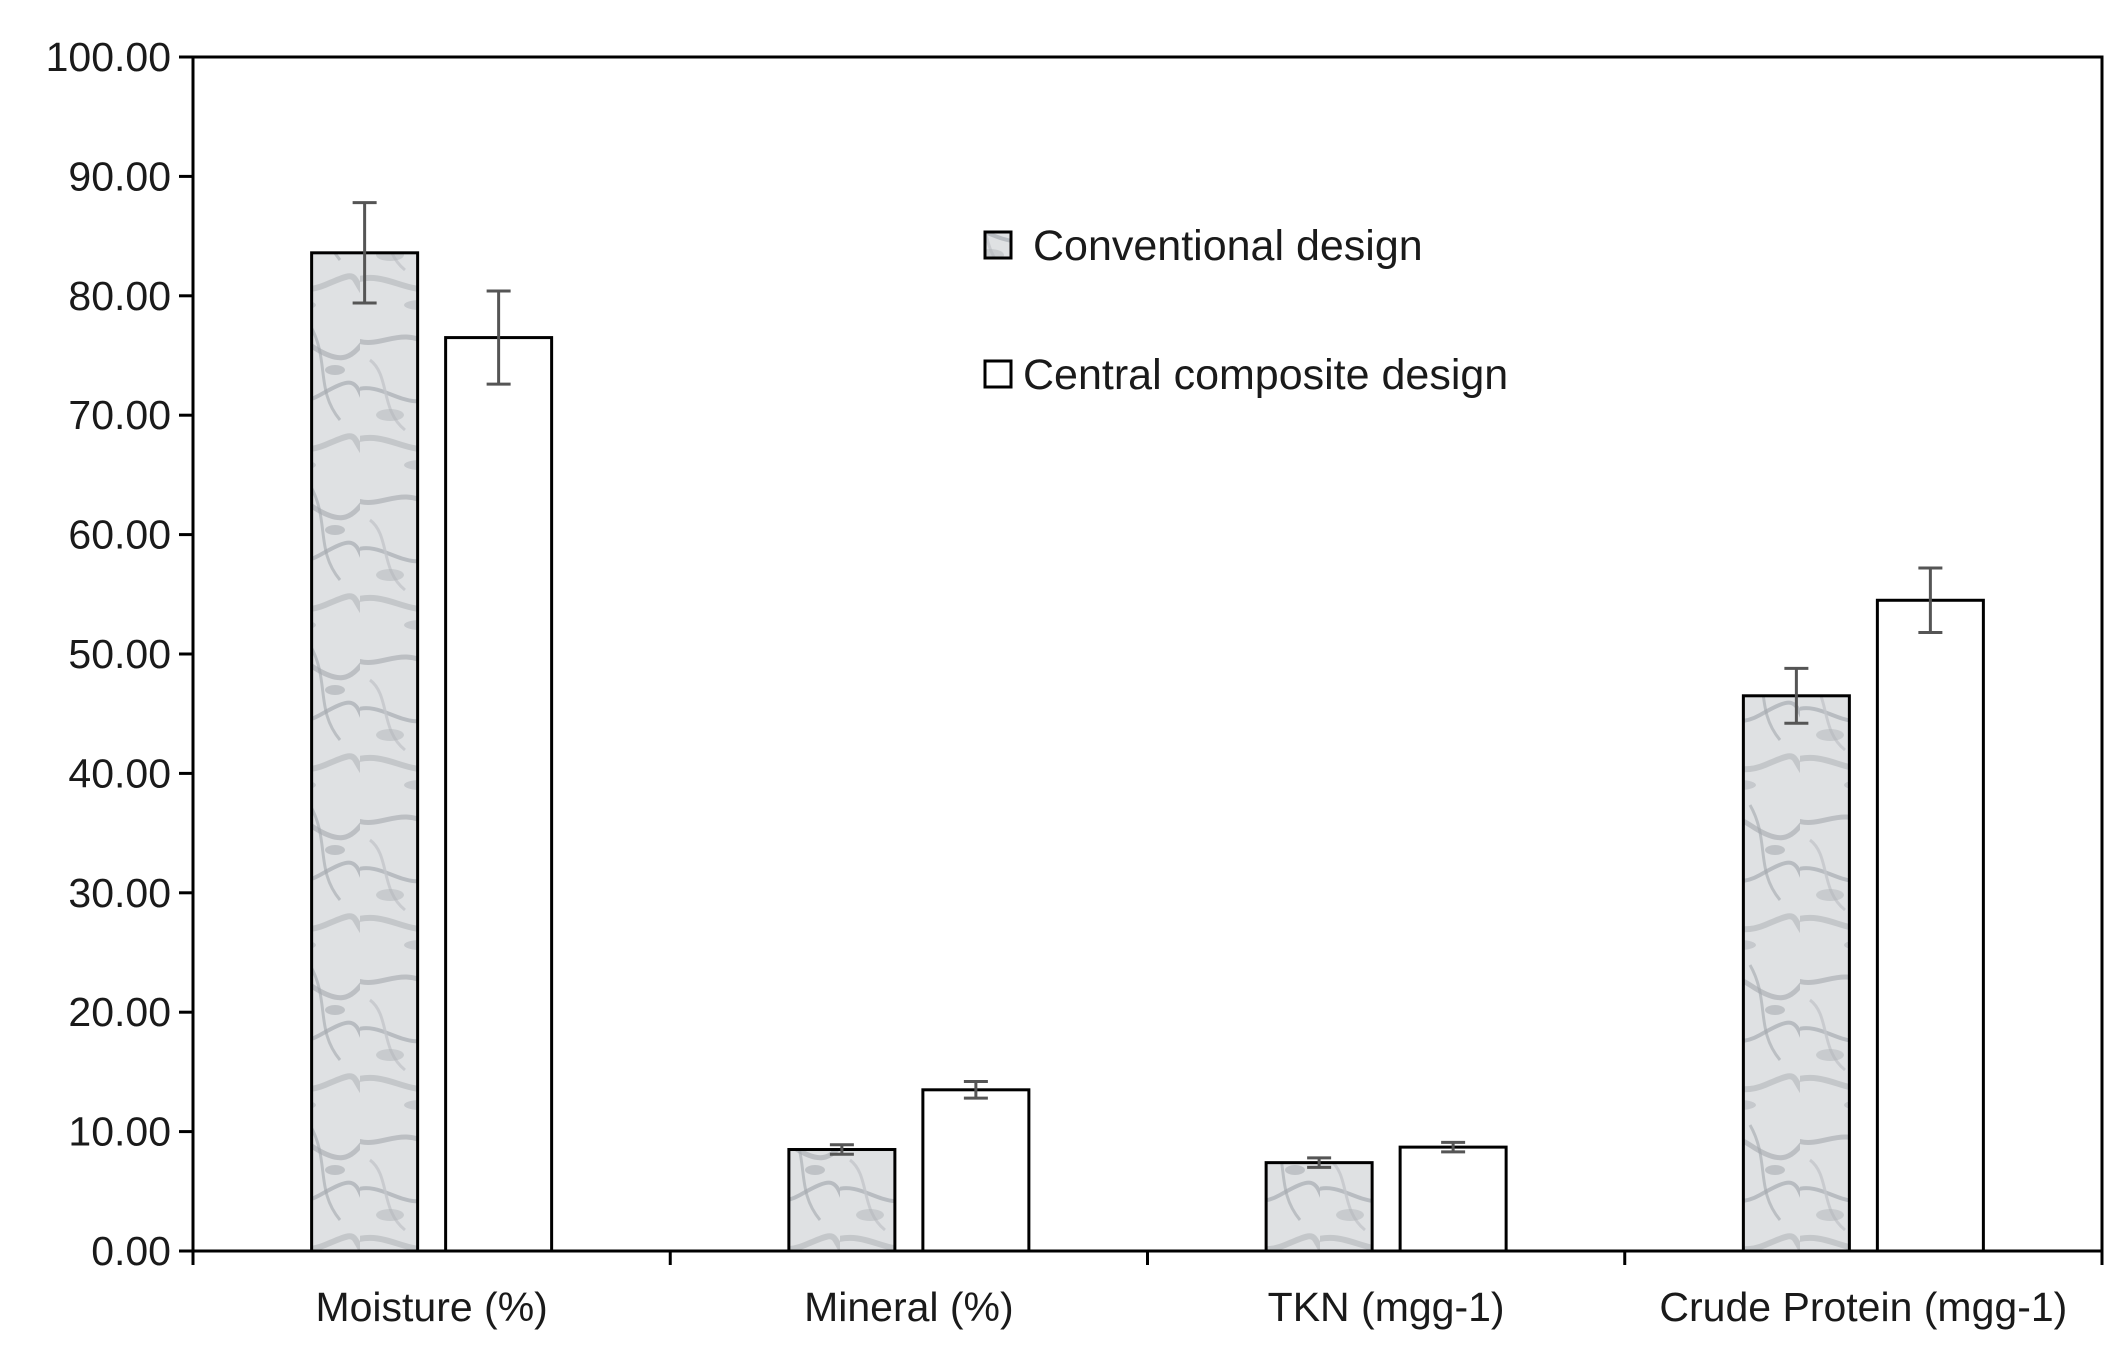 The width and height of the screenshot is (2124, 1362). I want to click on y-tick-label: 80.00, so click(119, 296).